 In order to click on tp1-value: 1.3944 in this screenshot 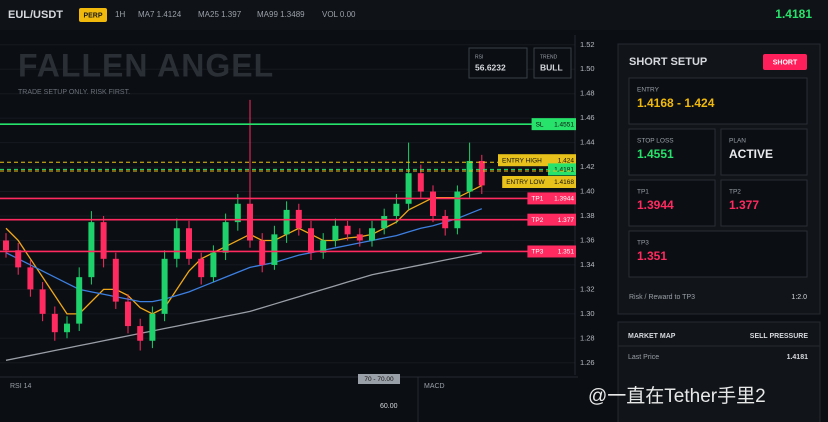, I will do `click(655, 205)`.